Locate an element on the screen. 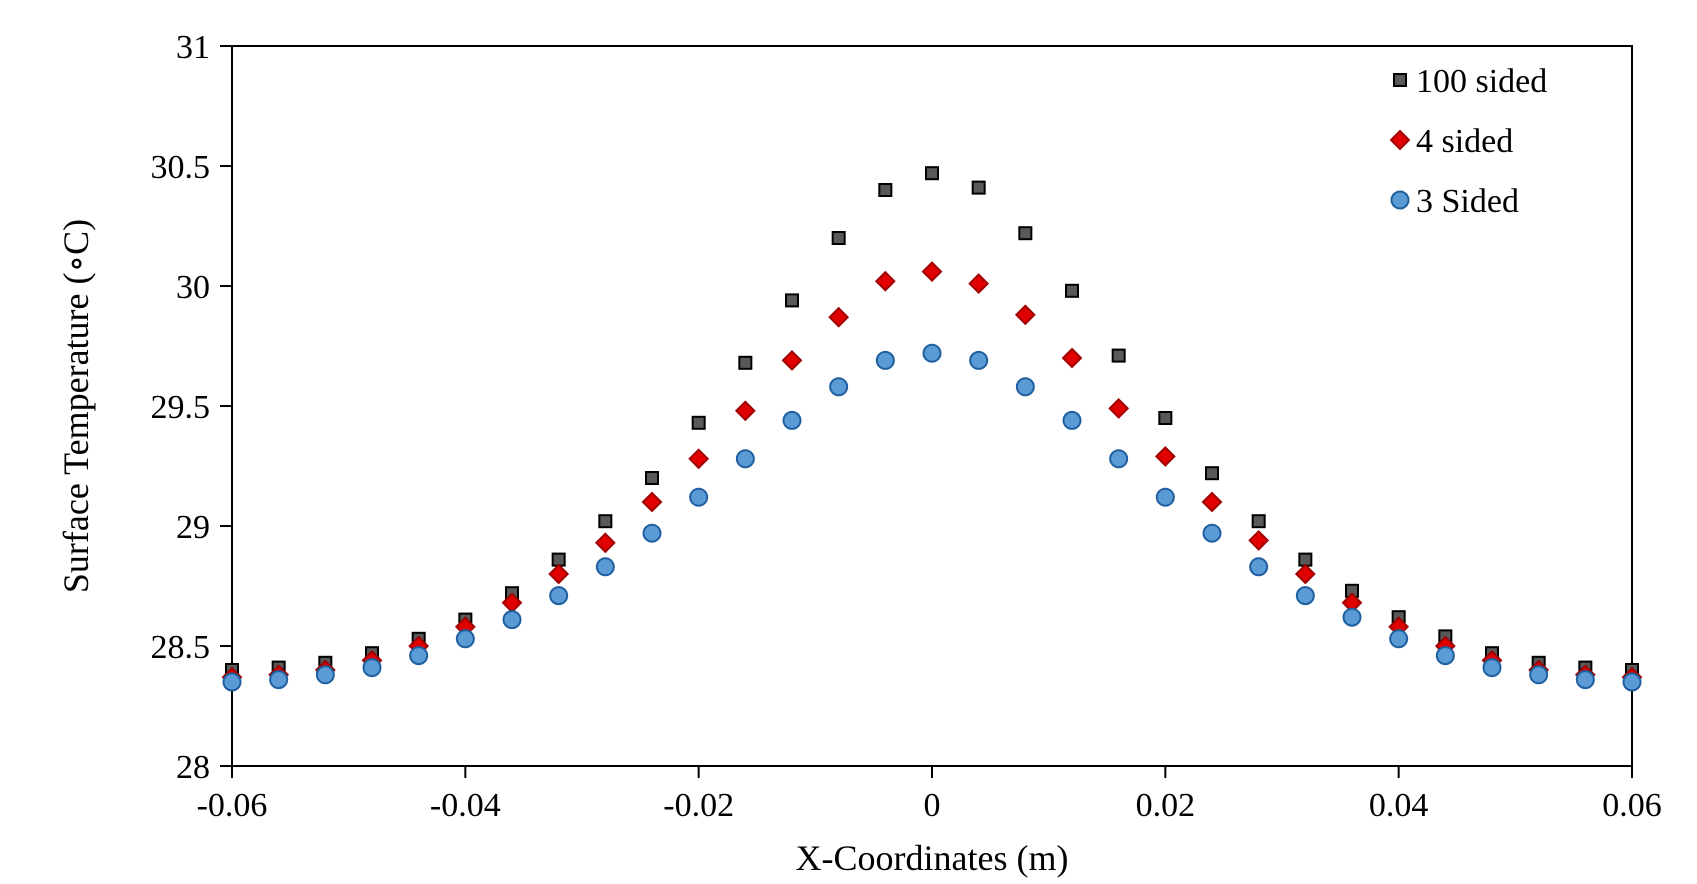 This screenshot has height=884, width=1697. x-tick-label: 0.06 is located at coordinates (1632, 805).